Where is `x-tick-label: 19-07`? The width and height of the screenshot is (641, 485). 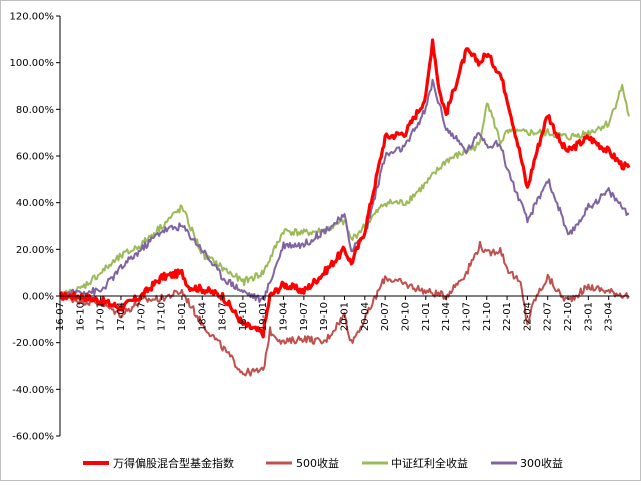
x-tick-label: 19-07 is located at coordinates (304, 316).